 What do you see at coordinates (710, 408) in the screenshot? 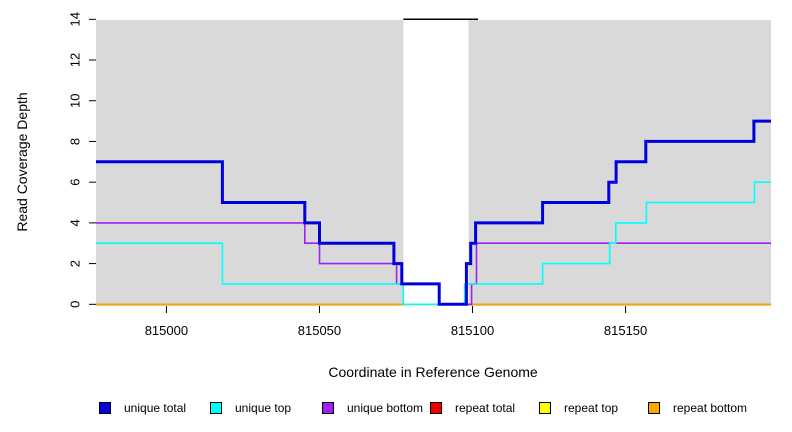
I see `legend-label: repeat bottom` at bounding box center [710, 408].